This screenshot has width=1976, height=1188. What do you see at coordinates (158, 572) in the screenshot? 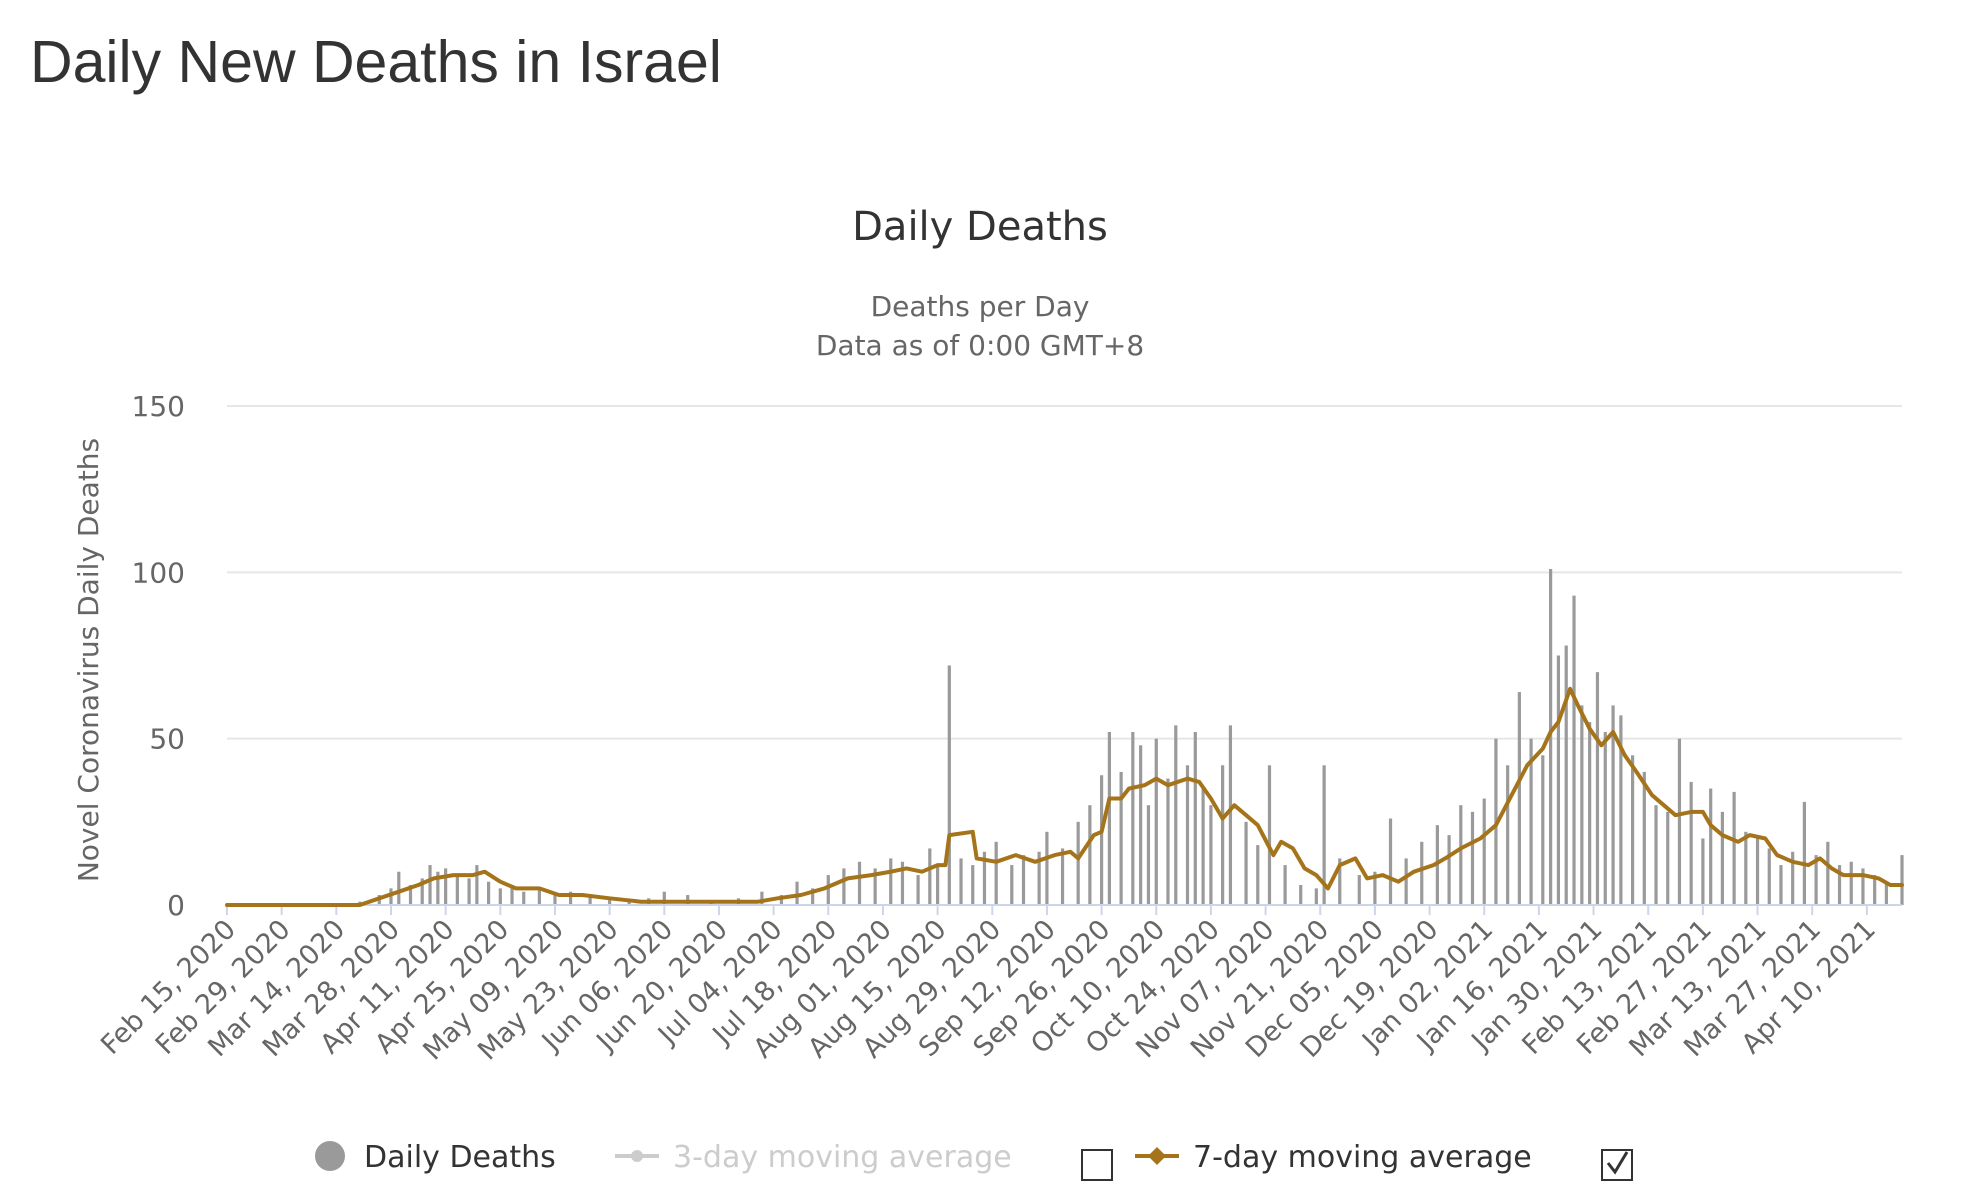
I see `y-tick-label: 100` at bounding box center [158, 572].